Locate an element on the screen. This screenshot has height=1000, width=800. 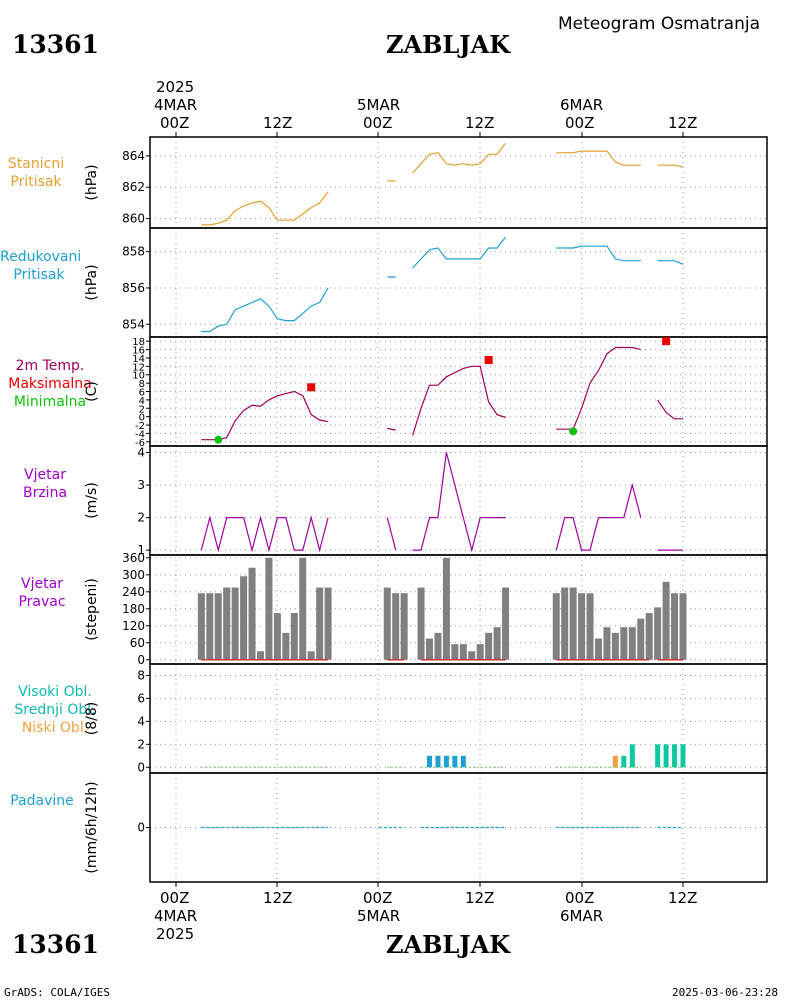
label-temp-line1: 2m Temp. is located at coordinates (50, 366).